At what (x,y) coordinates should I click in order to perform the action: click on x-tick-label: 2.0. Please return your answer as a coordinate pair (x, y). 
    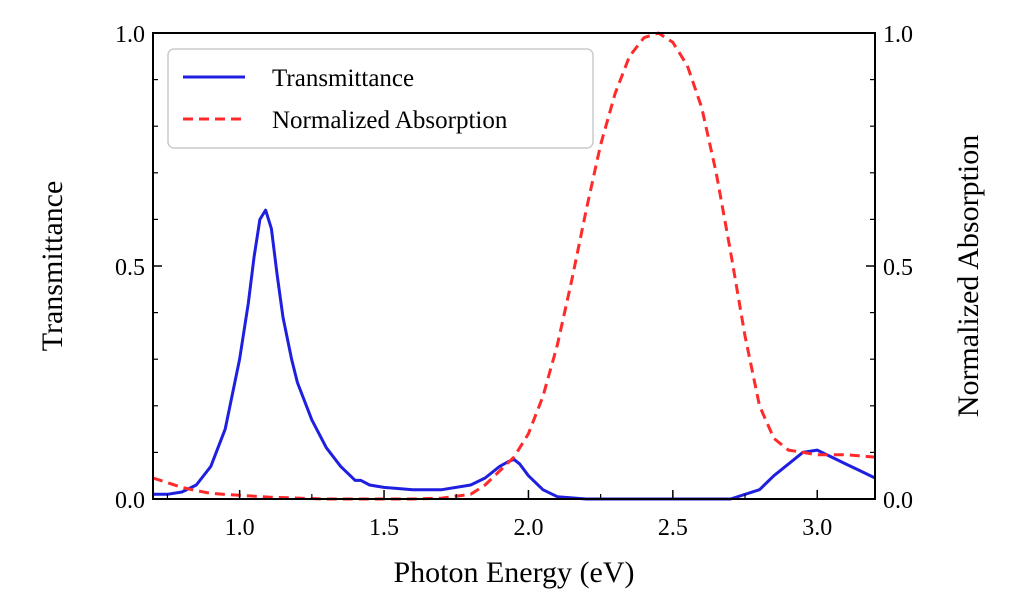
    Looking at the image, I should click on (528, 528).